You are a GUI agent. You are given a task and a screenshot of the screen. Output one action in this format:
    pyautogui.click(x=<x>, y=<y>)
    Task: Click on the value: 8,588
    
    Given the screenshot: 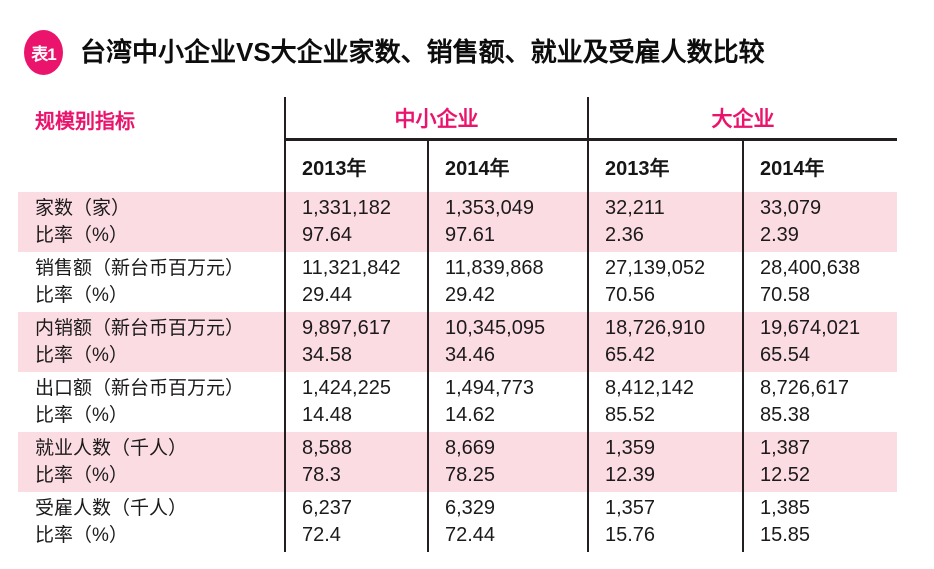 What is the action you would take?
    pyautogui.click(x=327, y=448)
    